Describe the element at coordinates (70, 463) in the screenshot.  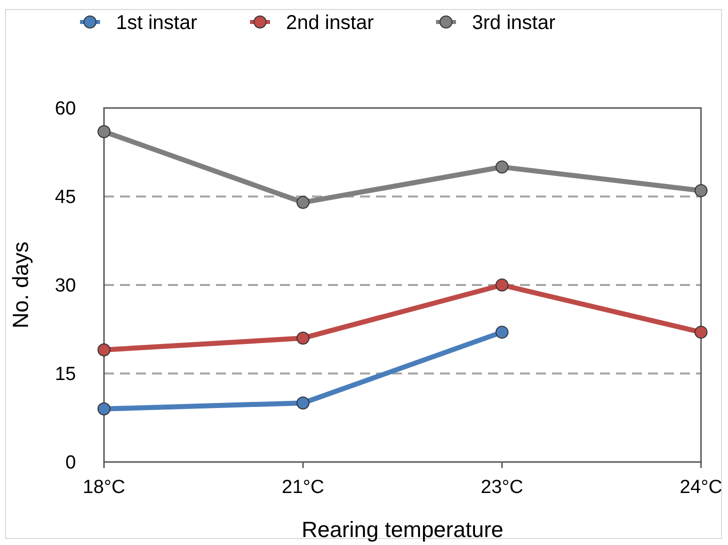
I see `y-tick-label: 0` at that location.